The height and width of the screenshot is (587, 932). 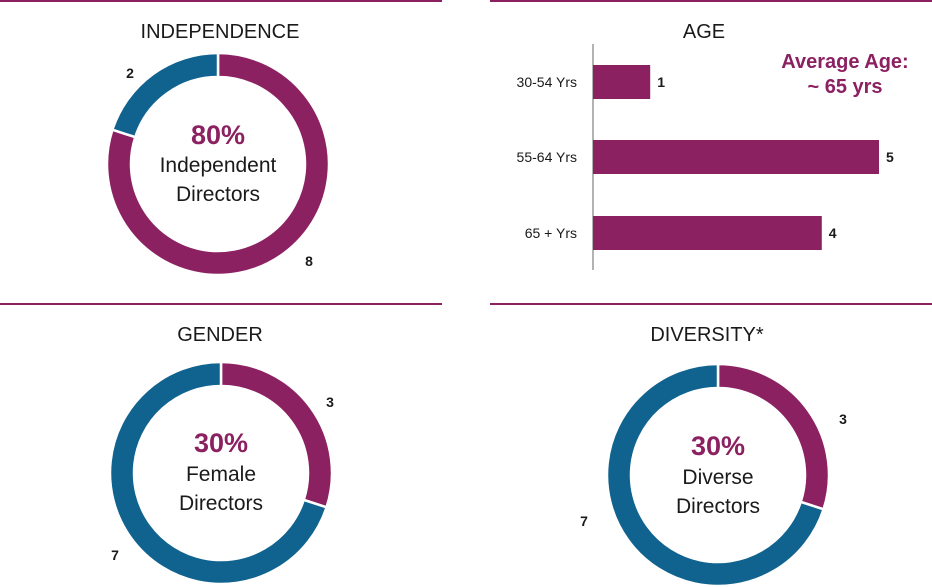 I want to click on gender-donut-chart: 30% Female Directors 3 7, so click(x=221, y=473).